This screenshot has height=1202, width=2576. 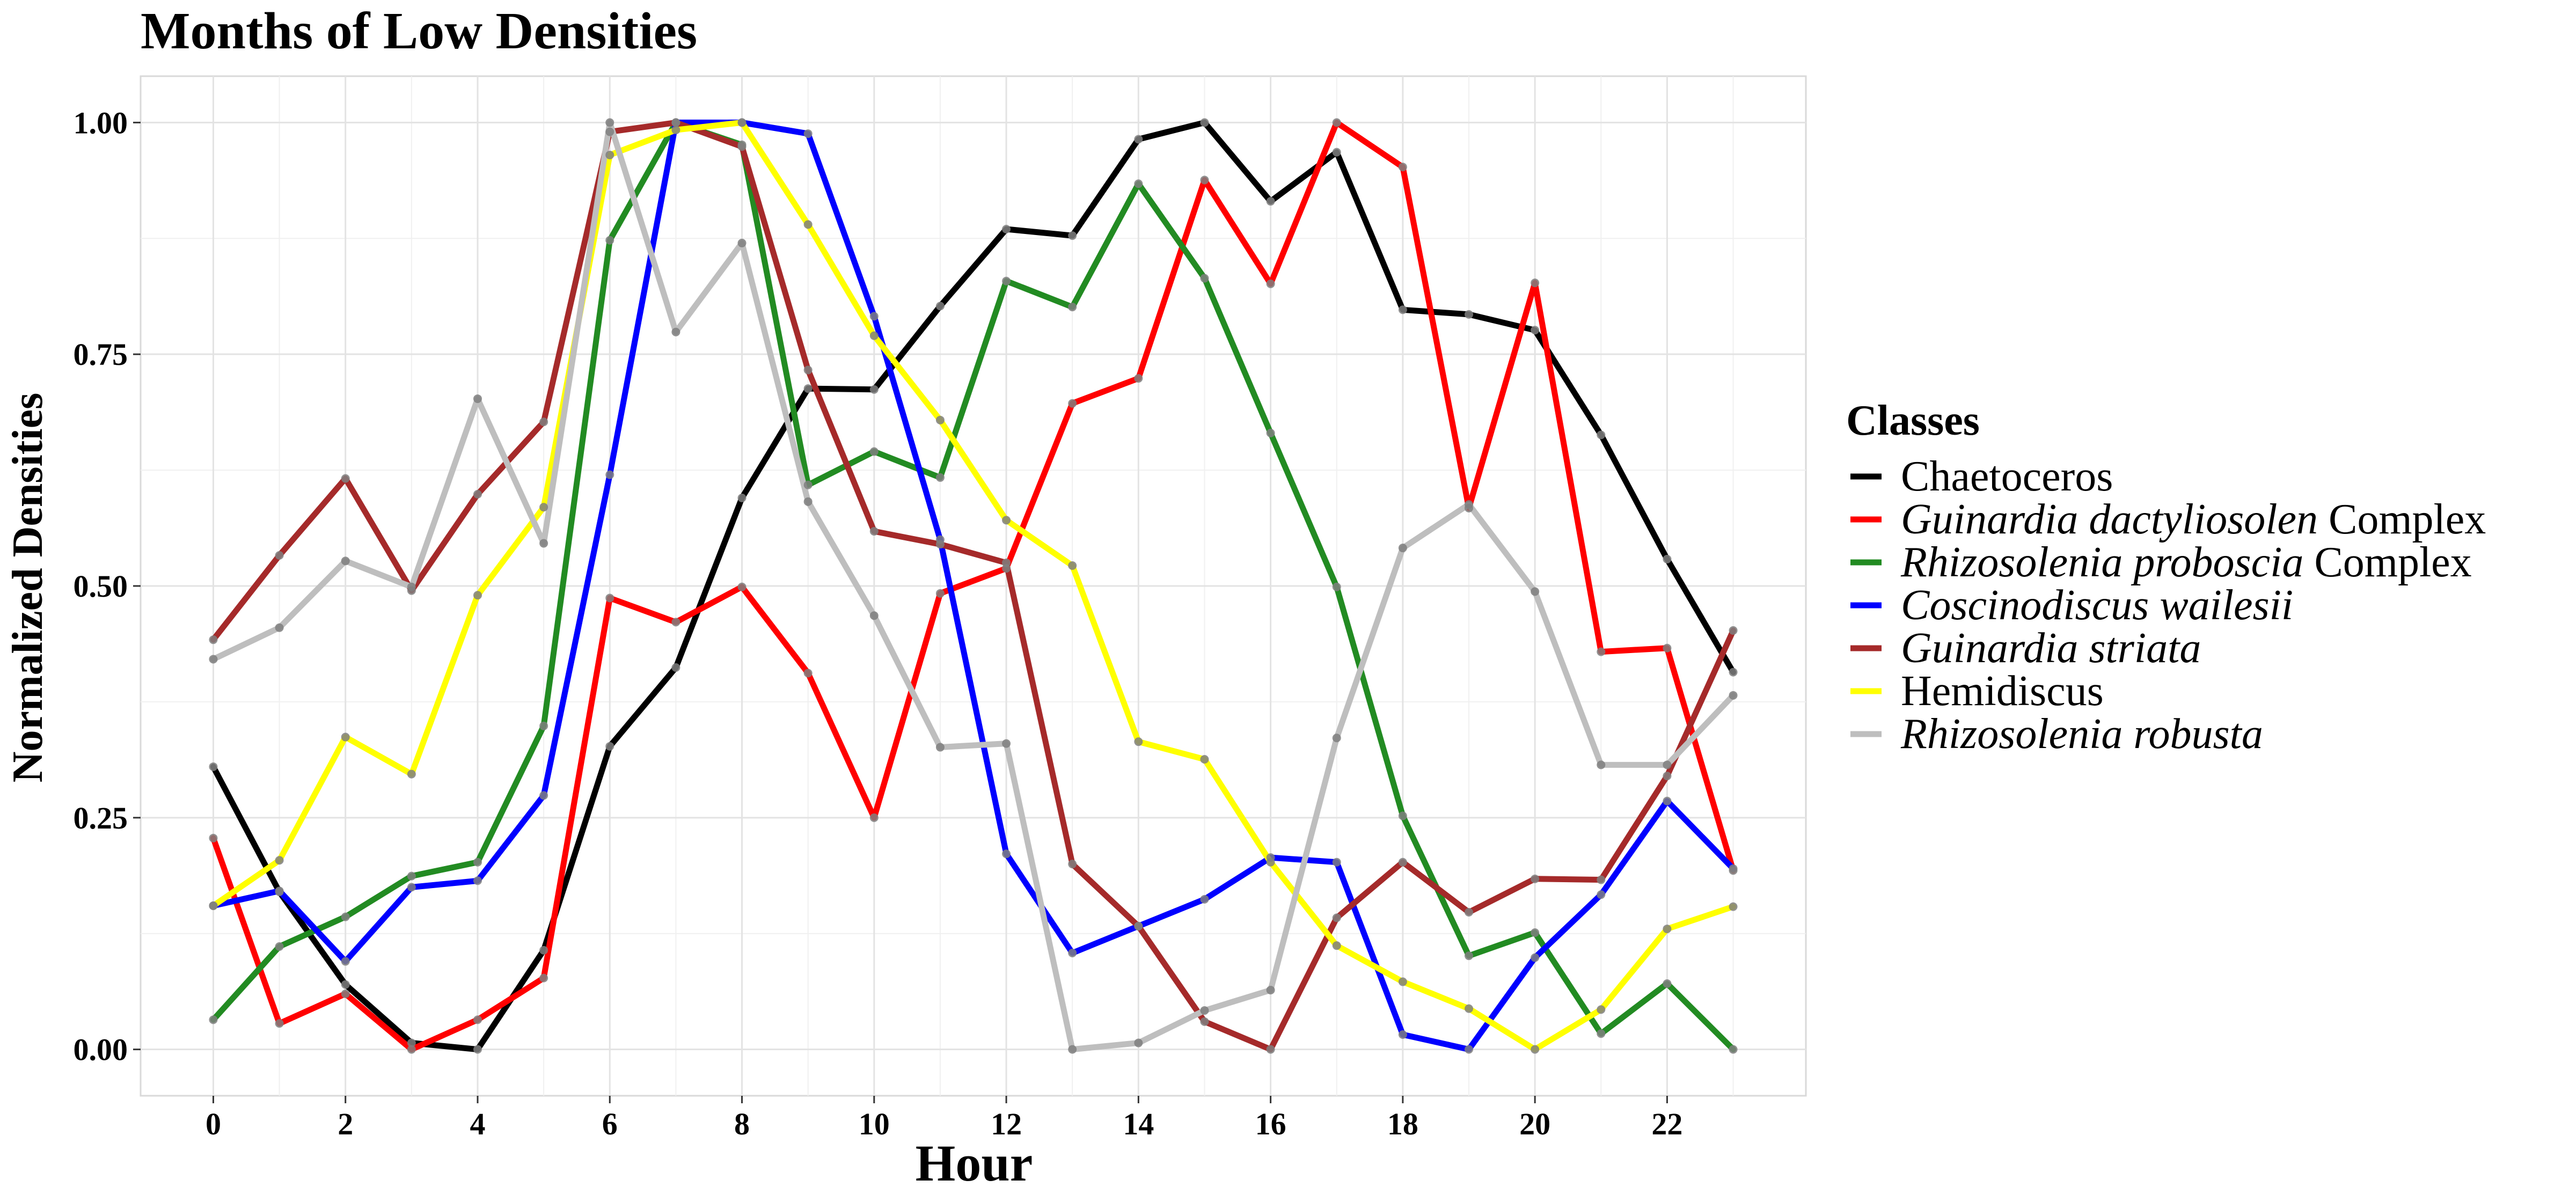 I want to click on x-tick-label: 14, so click(x=1138, y=1123).